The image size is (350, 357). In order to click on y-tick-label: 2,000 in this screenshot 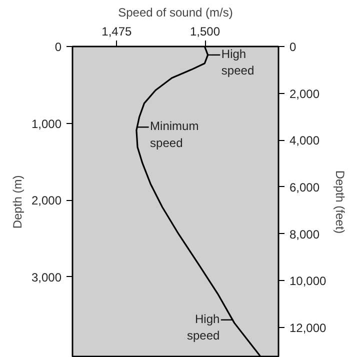, I will do `click(46, 201)`.